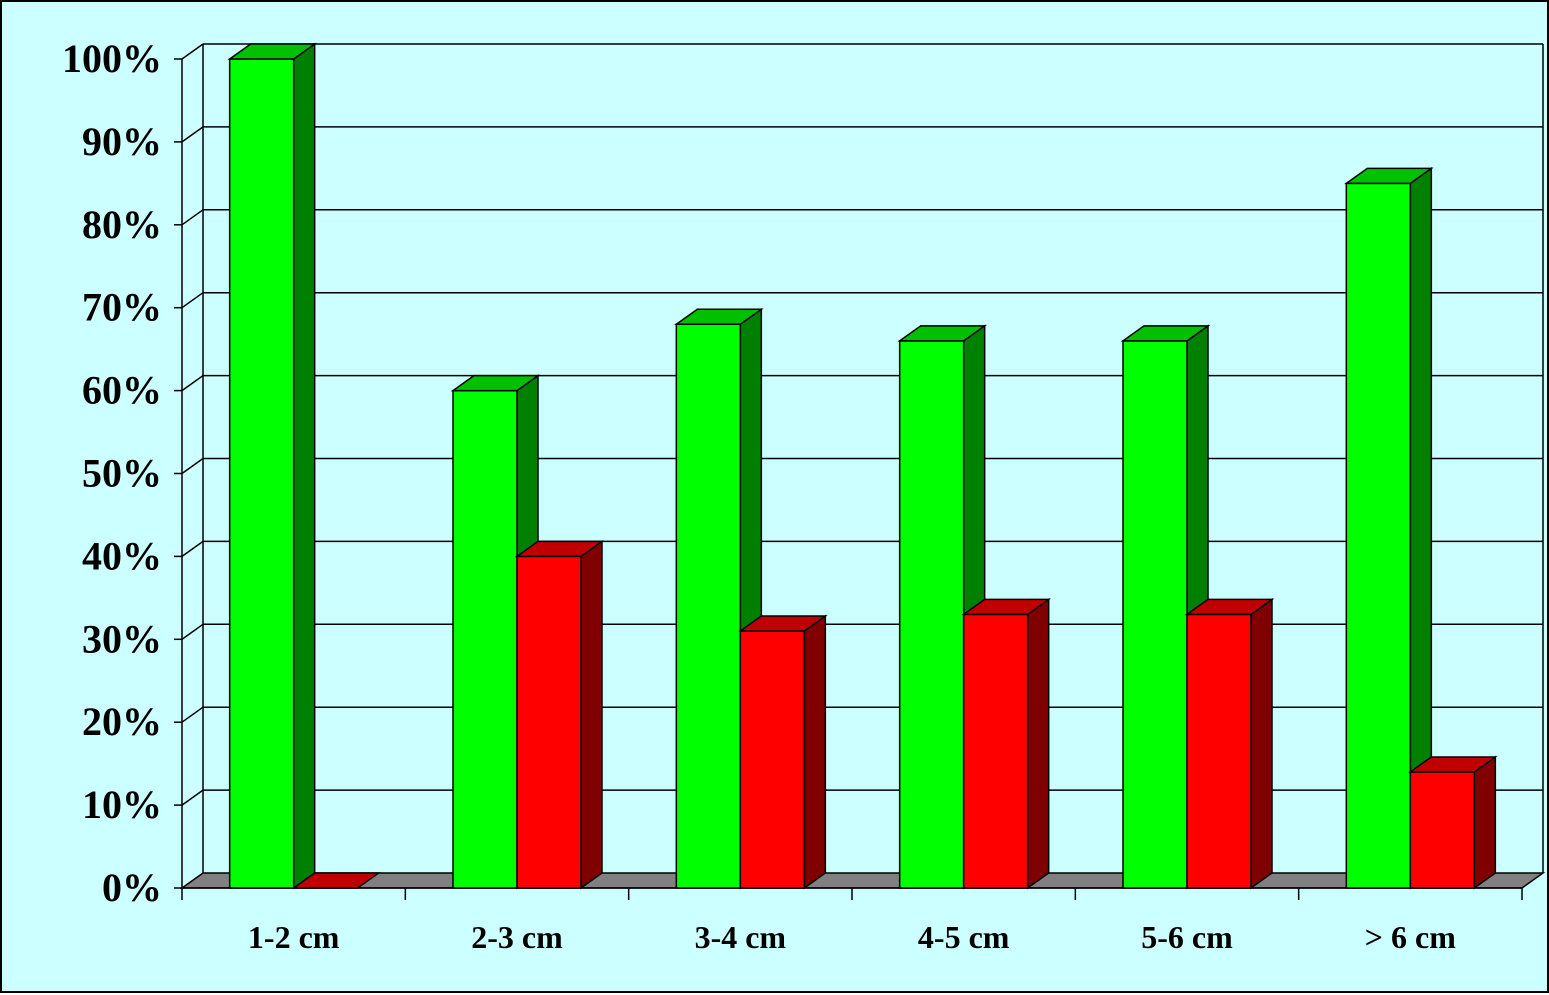  Describe the element at coordinates (112, 58) in the screenshot. I see `y-tick-label: 100%` at that location.